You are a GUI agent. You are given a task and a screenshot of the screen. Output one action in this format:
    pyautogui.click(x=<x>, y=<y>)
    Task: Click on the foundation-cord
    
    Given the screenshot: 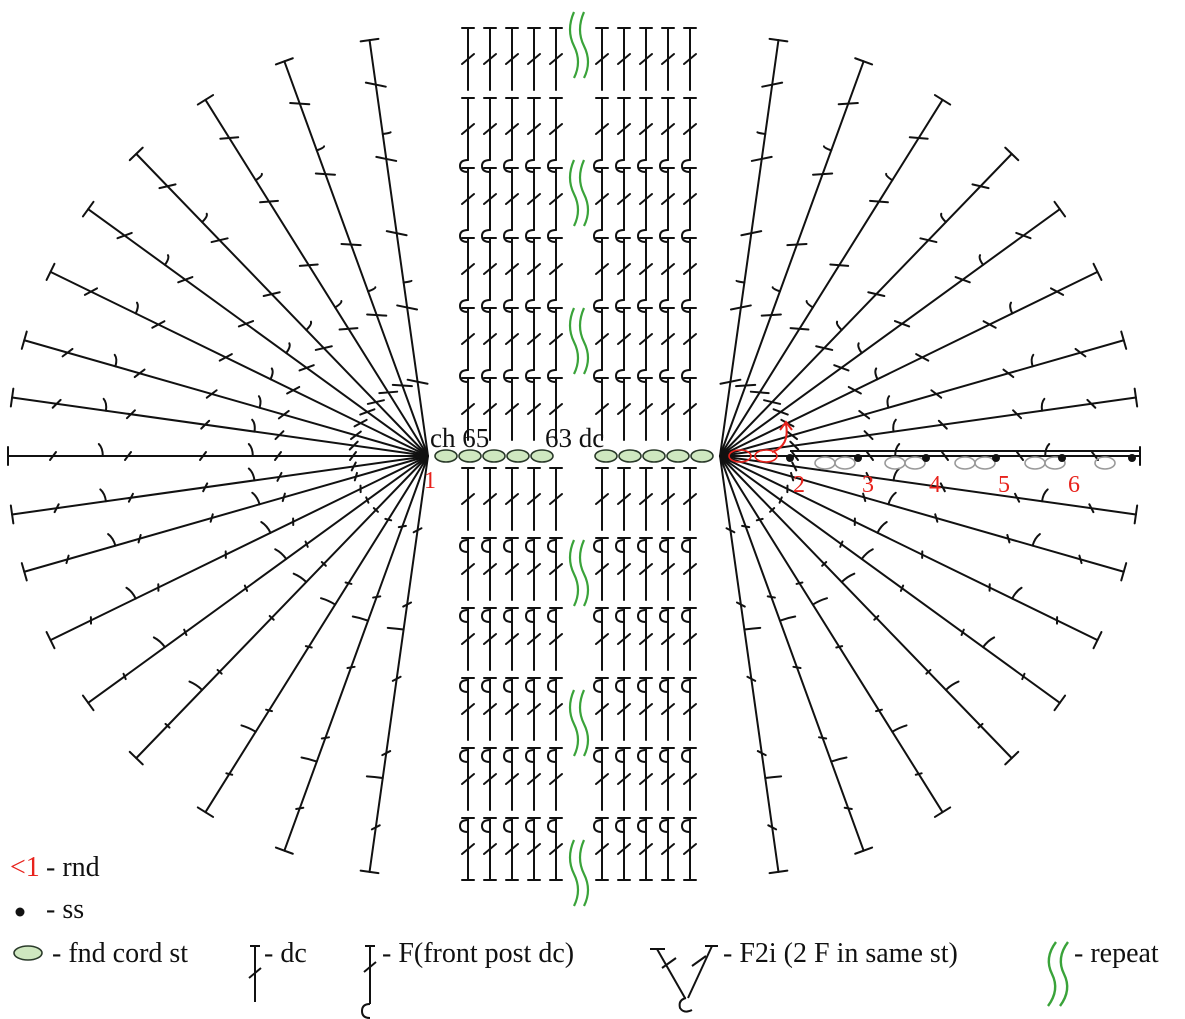 What is the action you would take?
    pyautogui.click(x=787, y=445)
    